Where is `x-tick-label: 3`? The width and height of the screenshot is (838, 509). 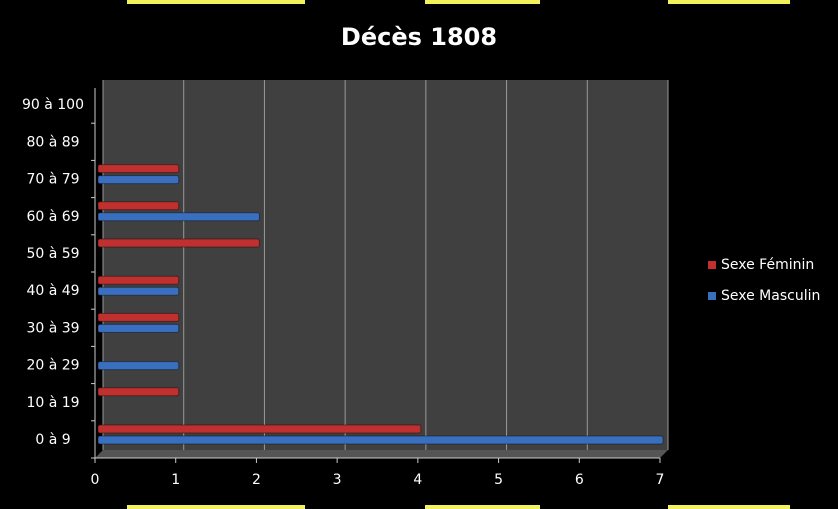
x-tick-label: 3 is located at coordinates (337, 480).